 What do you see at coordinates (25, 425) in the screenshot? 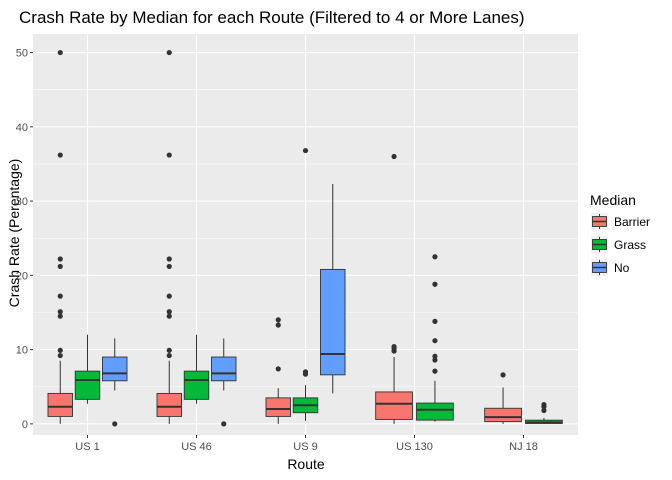
I see `y-tick-label: 0` at bounding box center [25, 425].